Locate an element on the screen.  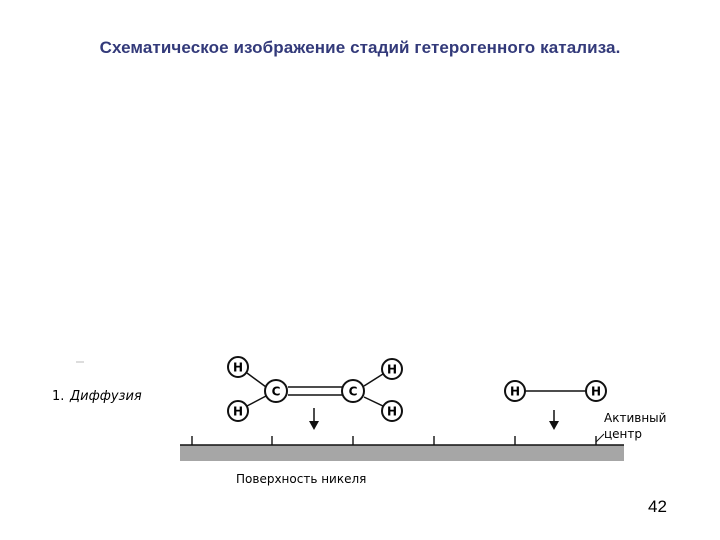
active-site-leader is located at coordinates (600, 438).